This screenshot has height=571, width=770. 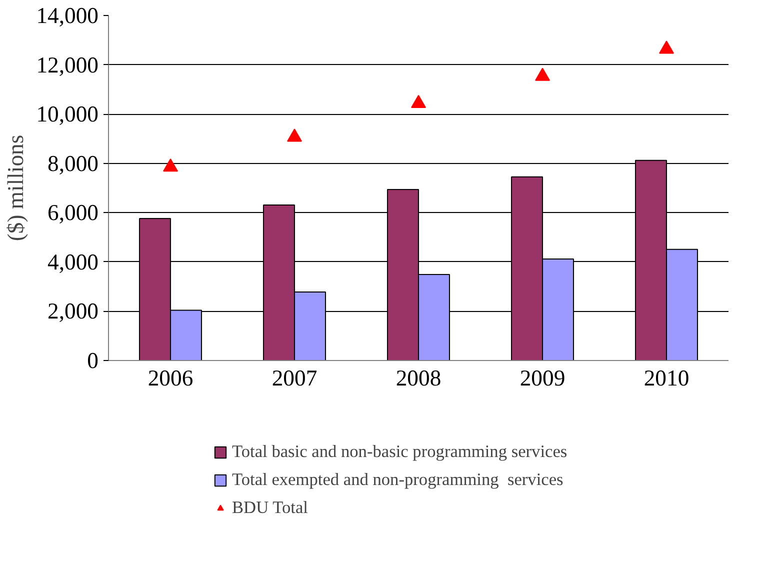 What do you see at coordinates (73, 311) in the screenshot?
I see `y-tick-label: 2,000` at bounding box center [73, 311].